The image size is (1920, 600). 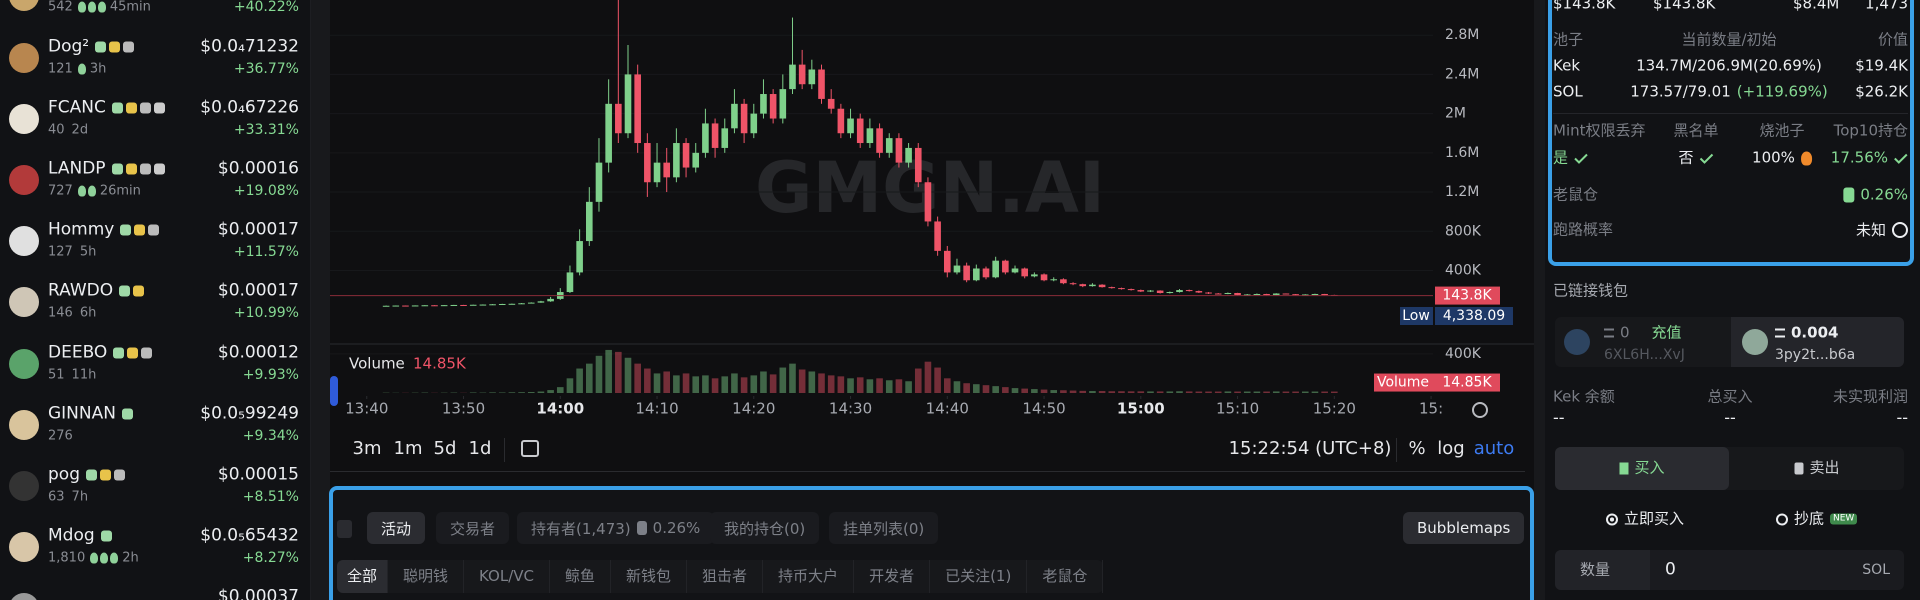 I want to click on price-change: +8.51%, so click(x=270, y=496).